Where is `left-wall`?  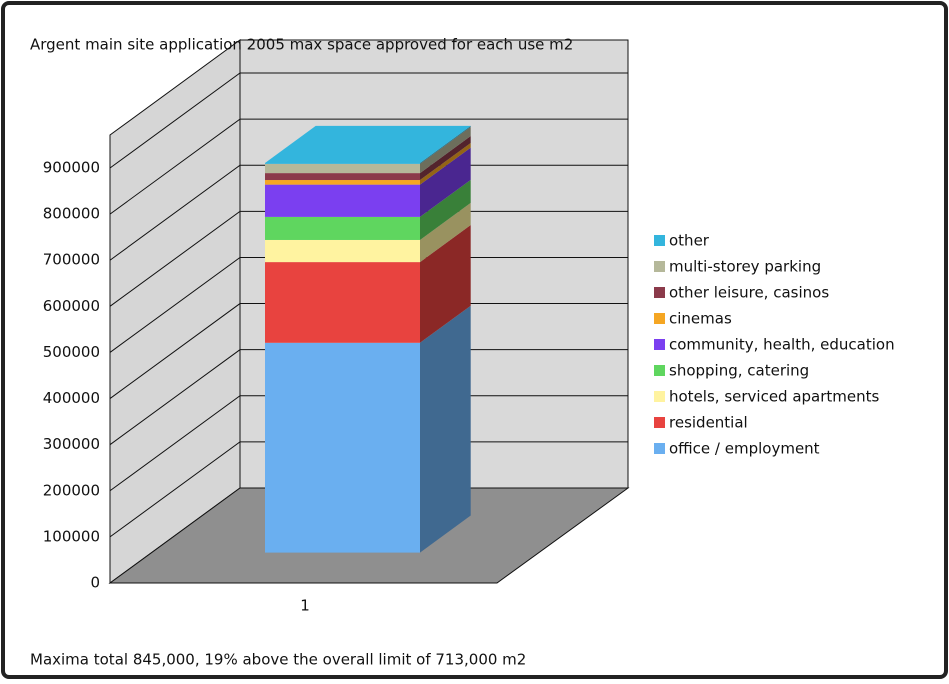 left-wall is located at coordinates (175, 311).